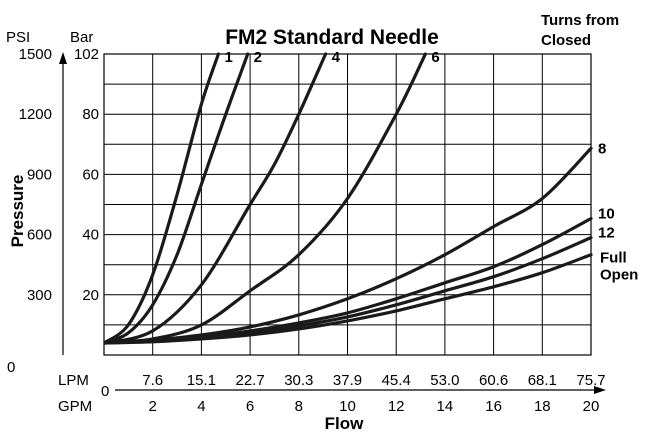 This screenshot has height=432, width=645. What do you see at coordinates (18, 37) in the screenshot?
I see `y-unit-psi: PSI` at bounding box center [18, 37].